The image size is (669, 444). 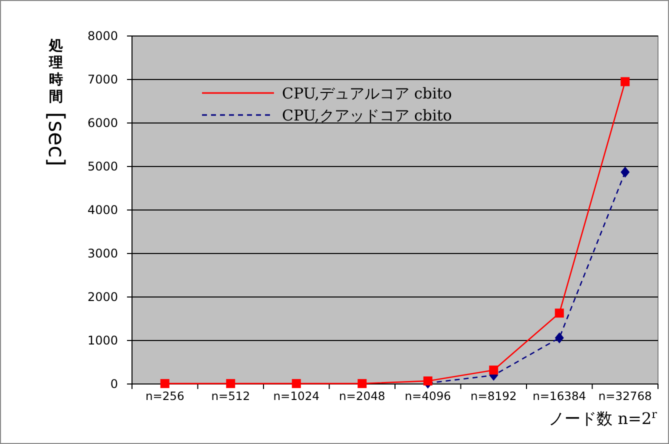 What do you see at coordinates (102, 253) in the screenshot?
I see `y-tick-label: 3000` at bounding box center [102, 253].